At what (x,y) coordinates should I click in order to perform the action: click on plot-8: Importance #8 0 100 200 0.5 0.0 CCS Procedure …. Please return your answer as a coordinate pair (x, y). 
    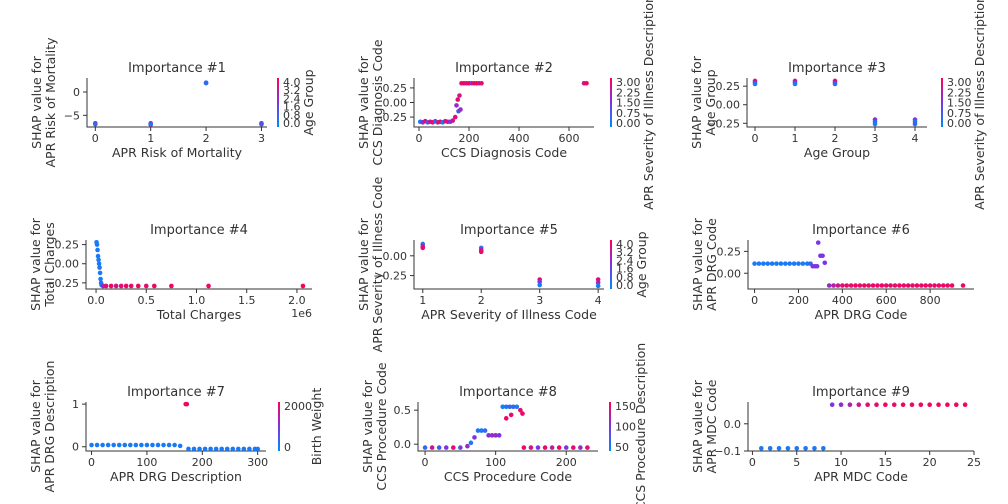
    Looking at the image, I should click on (504, 423).